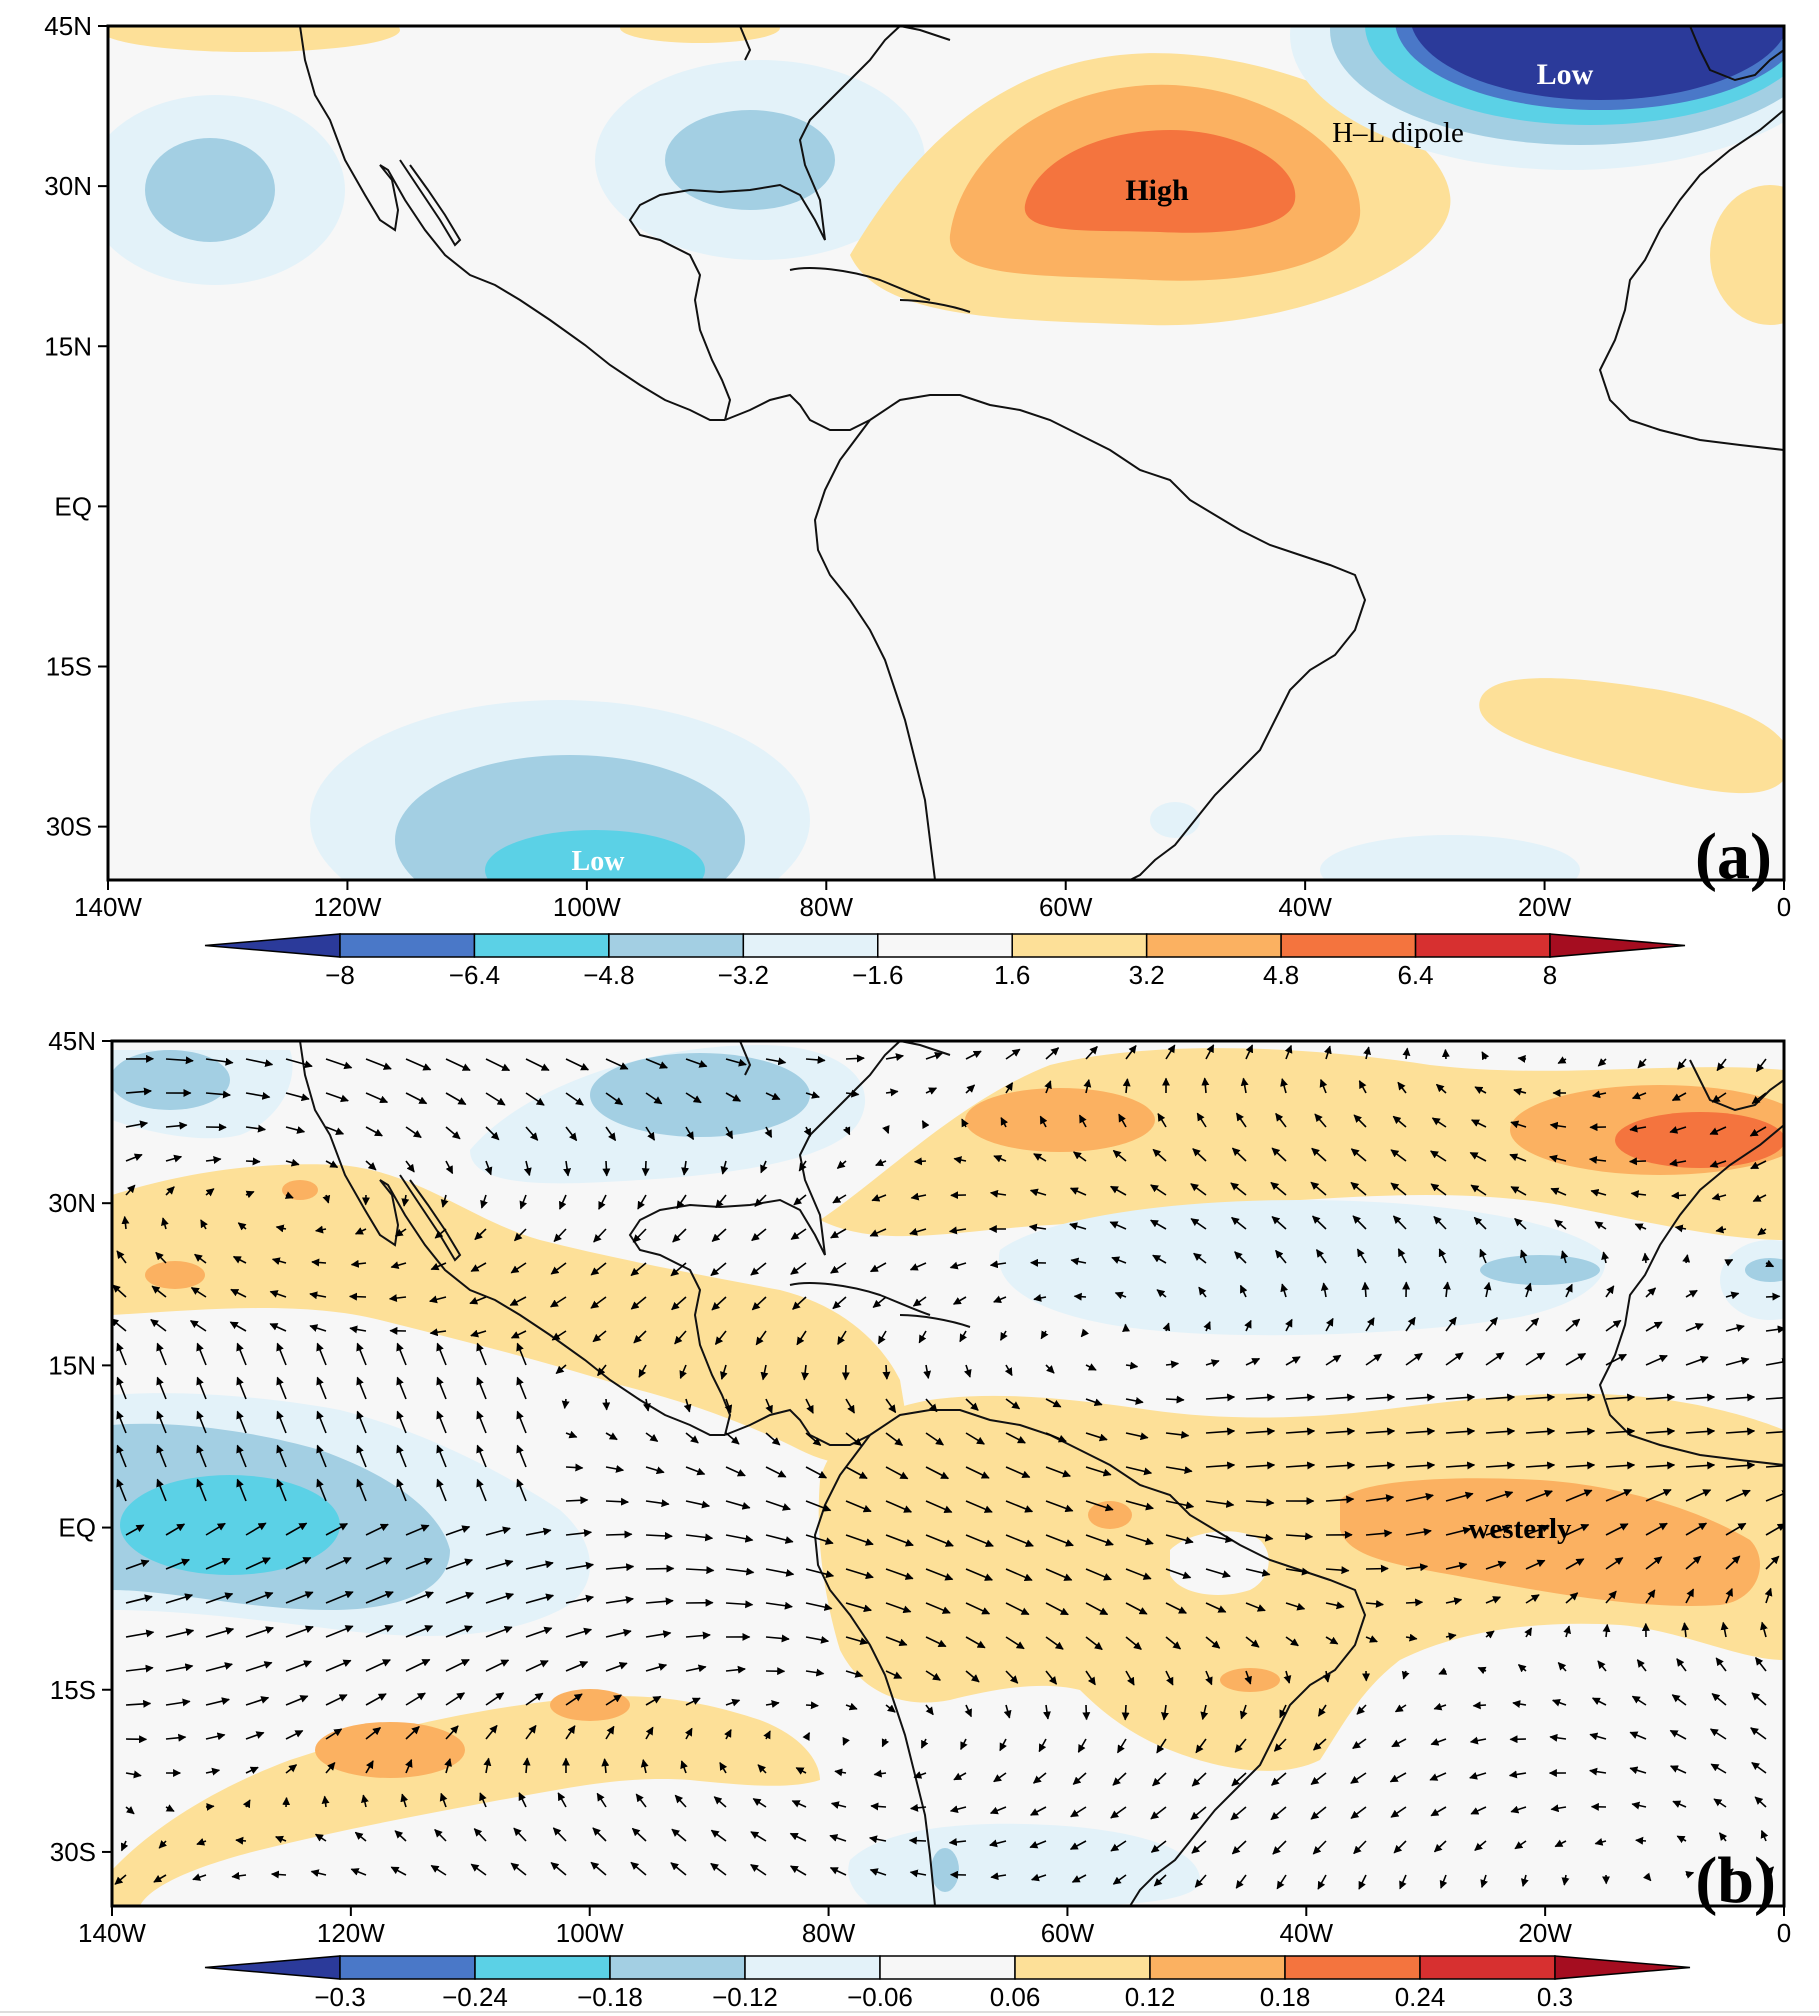 This screenshot has height=2016, width=1819. What do you see at coordinates (1217, 1967) in the screenshot?
I see `panel-b-colorbar-swatch` at bounding box center [1217, 1967].